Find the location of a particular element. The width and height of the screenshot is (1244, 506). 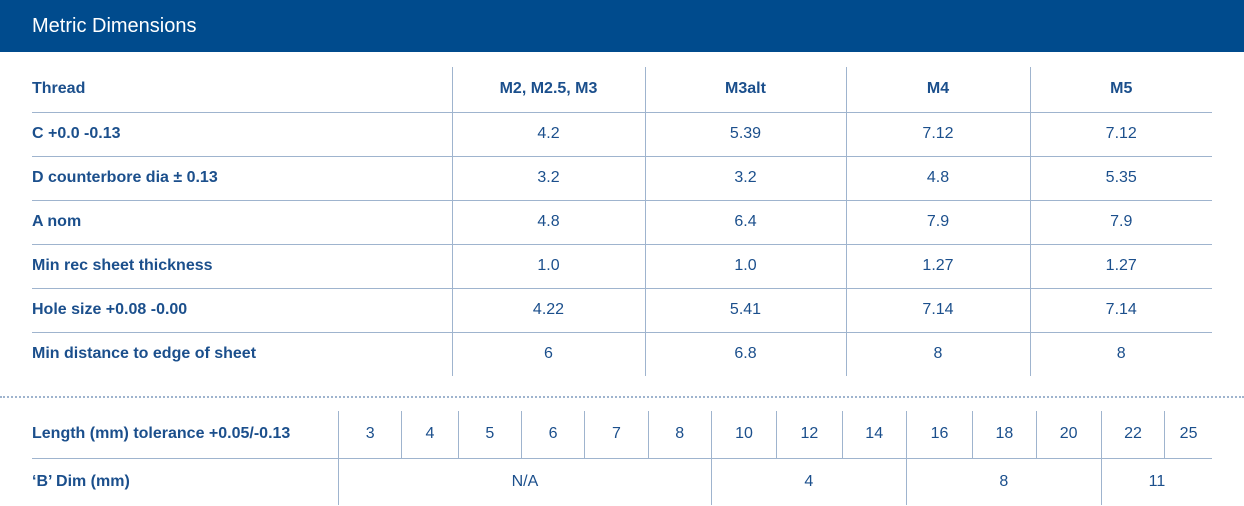

length-cell: 7 is located at coordinates (616, 435).